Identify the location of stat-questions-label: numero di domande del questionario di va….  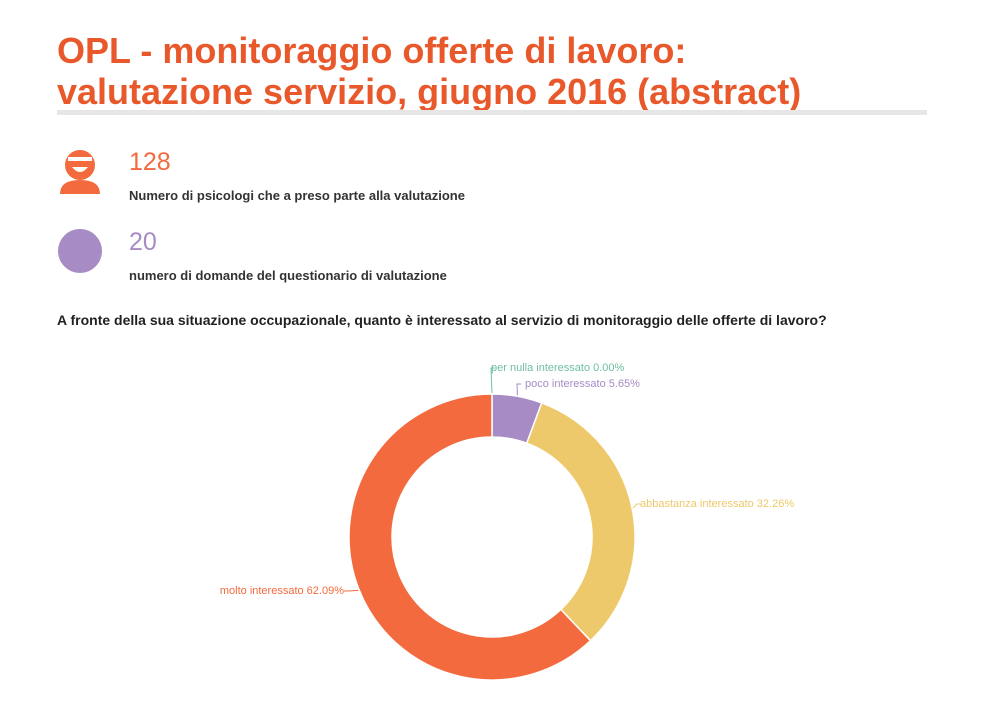
(288, 275).